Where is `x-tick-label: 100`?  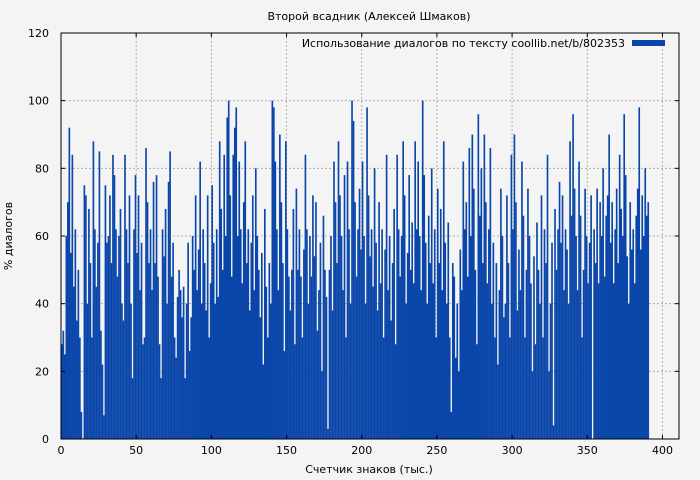 x-tick-label: 100 is located at coordinates (211, 450).